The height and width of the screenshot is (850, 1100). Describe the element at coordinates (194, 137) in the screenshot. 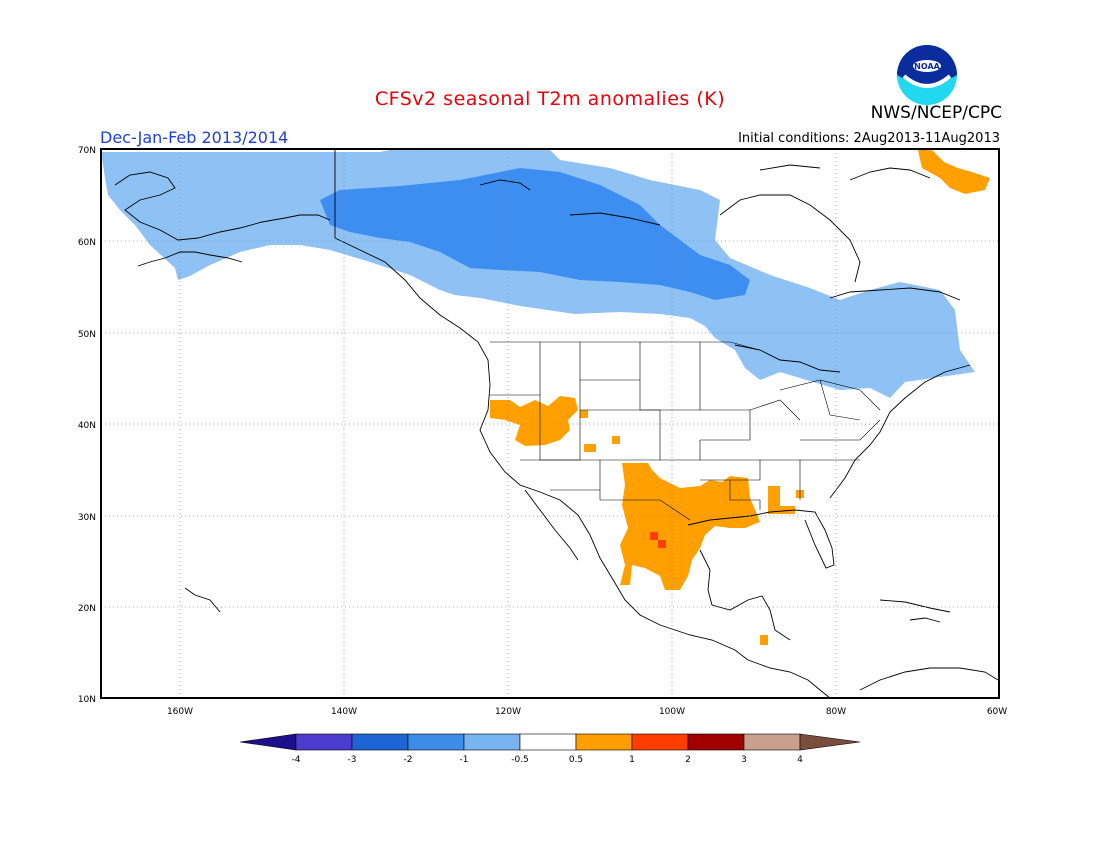

I see `forecast-period: Dec-Jan-Feb 2013/2014` at that location.